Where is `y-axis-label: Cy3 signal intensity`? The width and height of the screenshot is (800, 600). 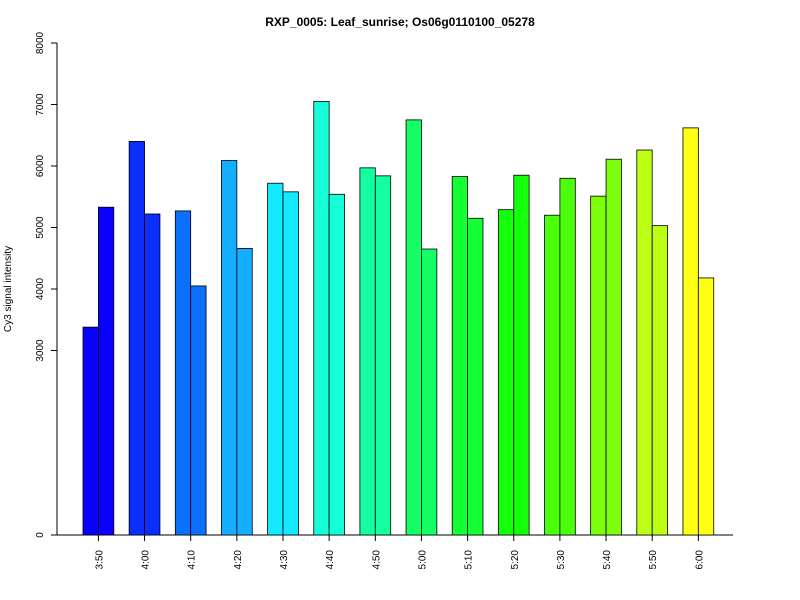
y-axis-label: Cy3 signal intensity is located at coordinates (8, 289).